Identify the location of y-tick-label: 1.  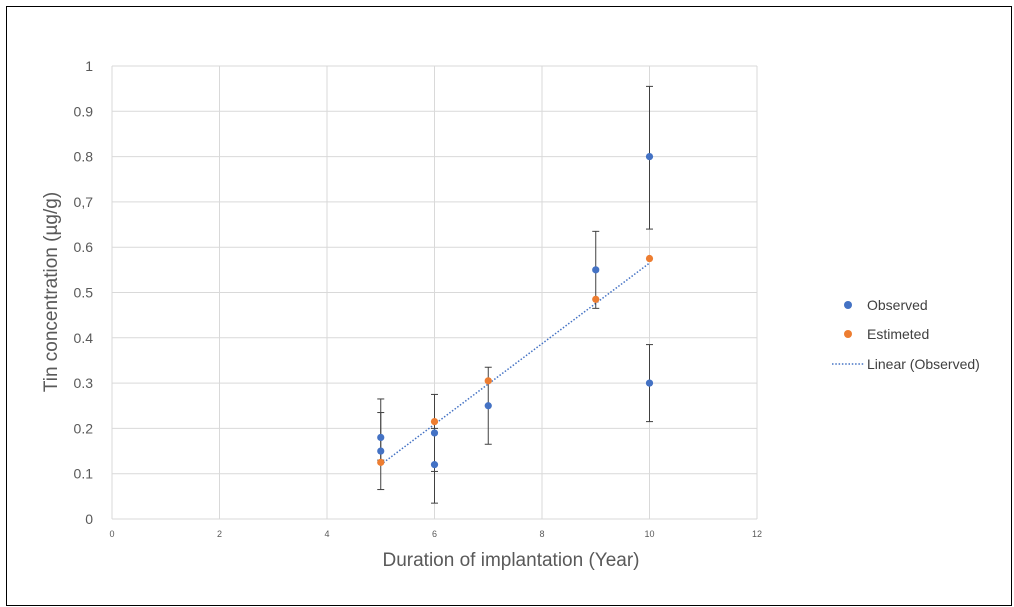
(89, 66).